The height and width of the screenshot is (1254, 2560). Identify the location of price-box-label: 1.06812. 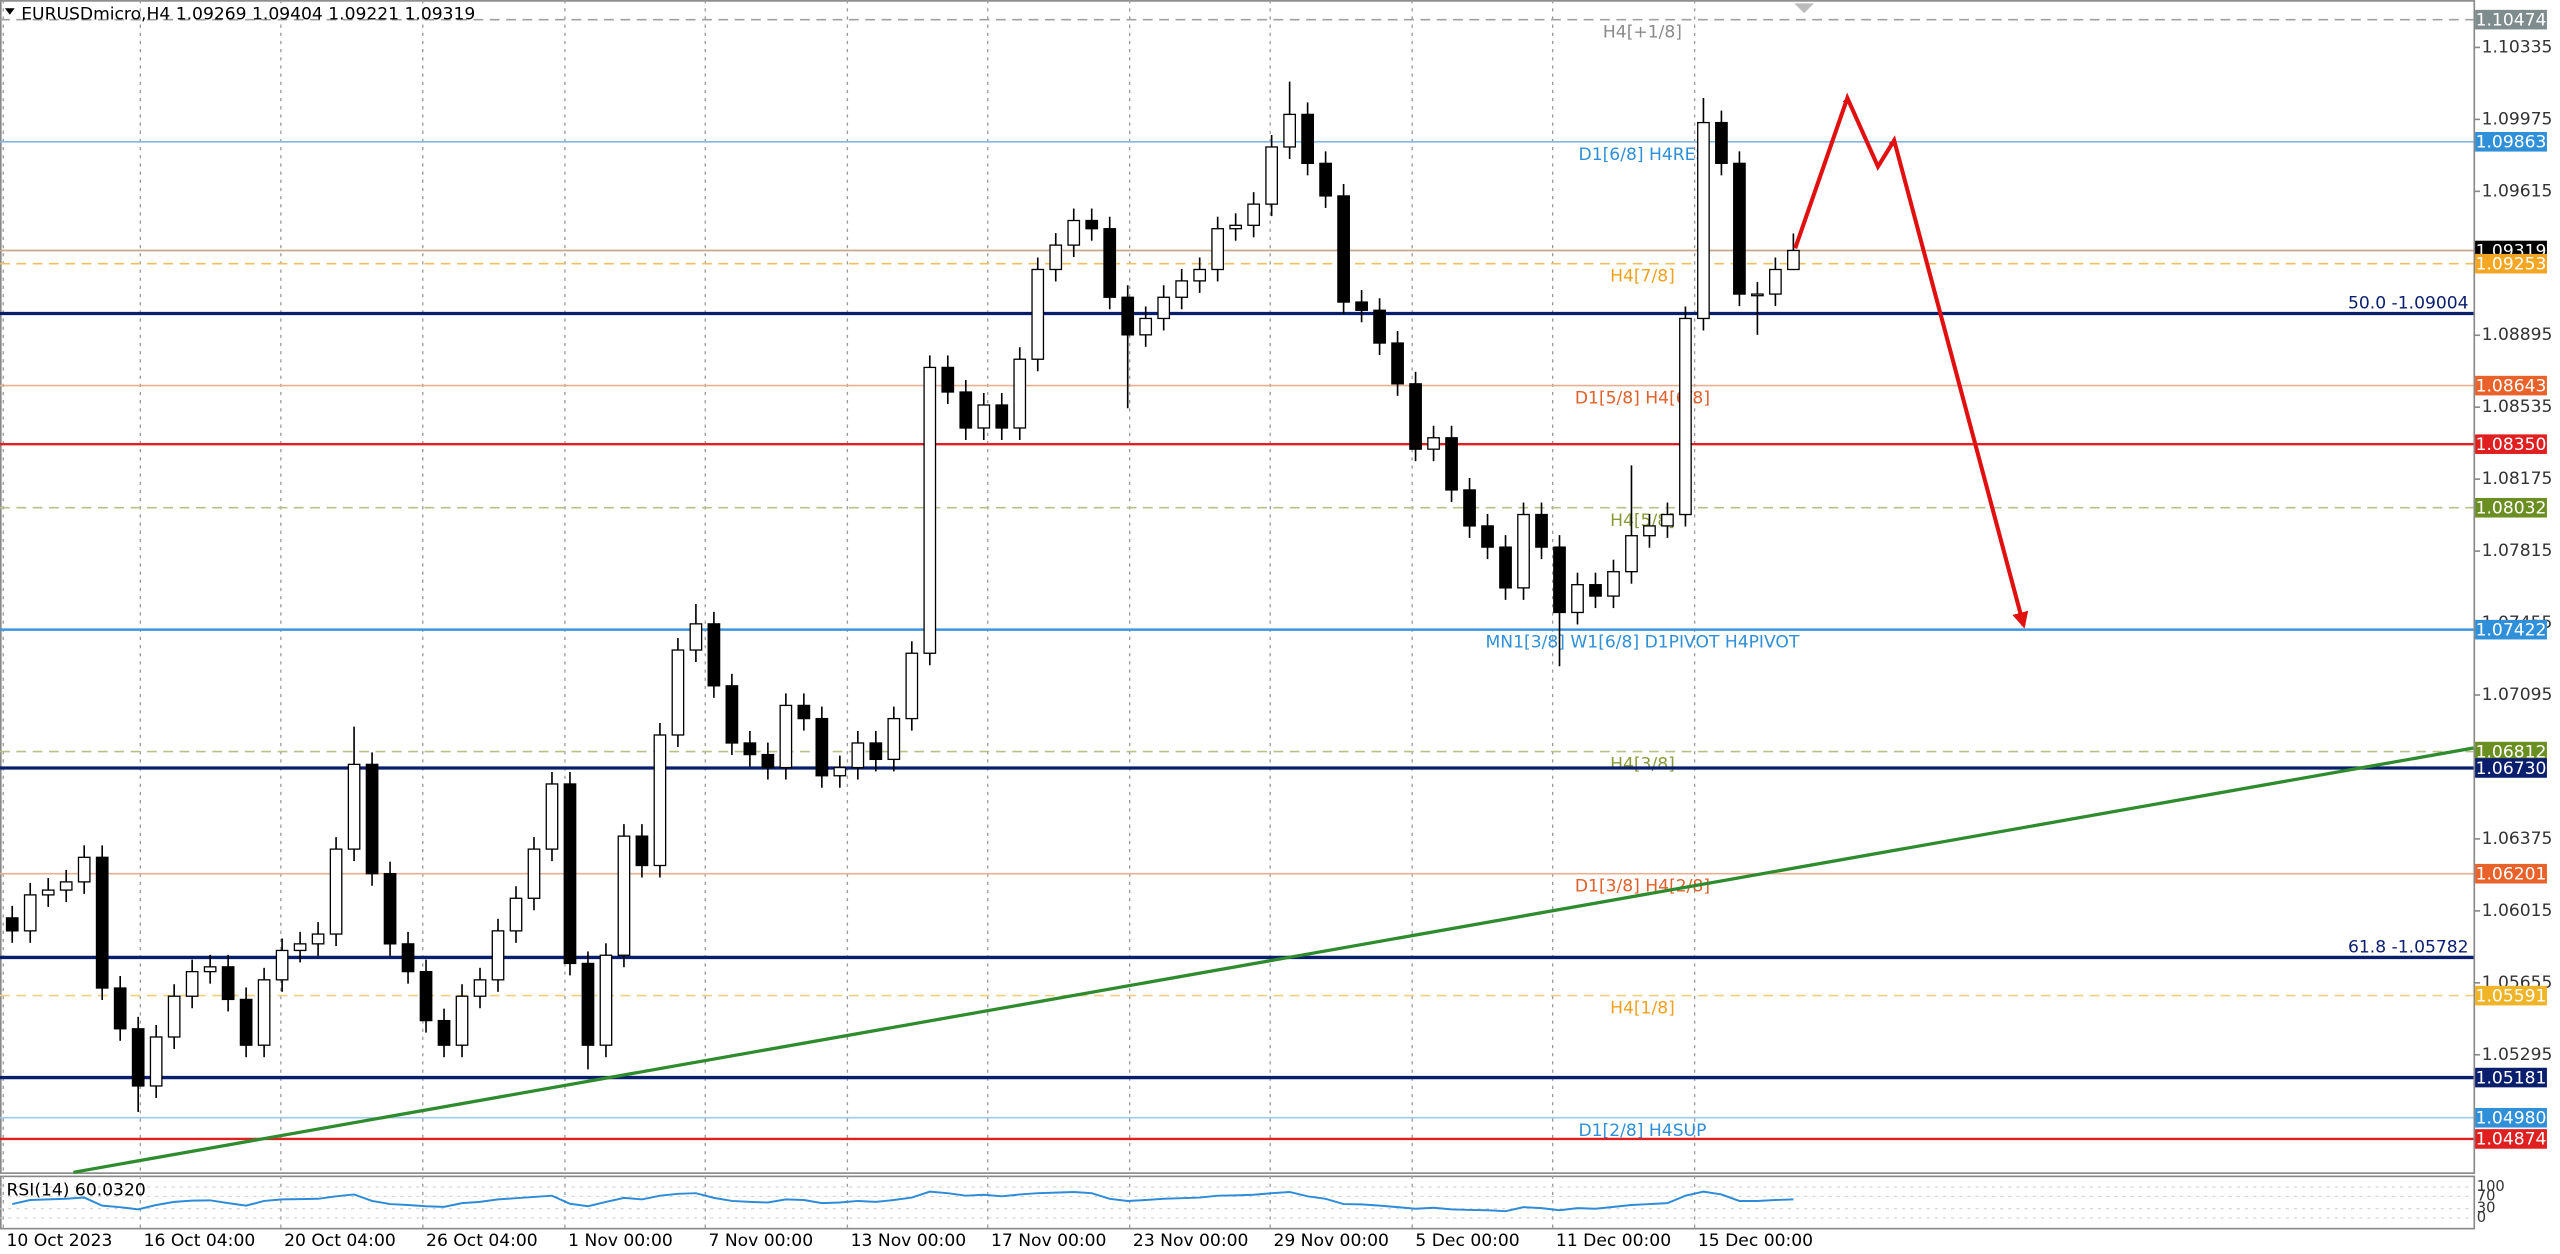
(2511, 752).